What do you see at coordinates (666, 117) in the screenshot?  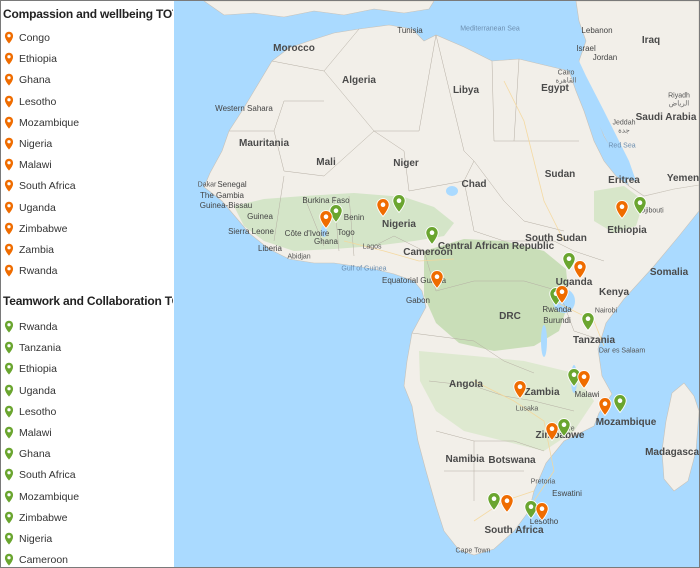 I see `map-label: Saudi Arabia` at bounding box center [666, 117].